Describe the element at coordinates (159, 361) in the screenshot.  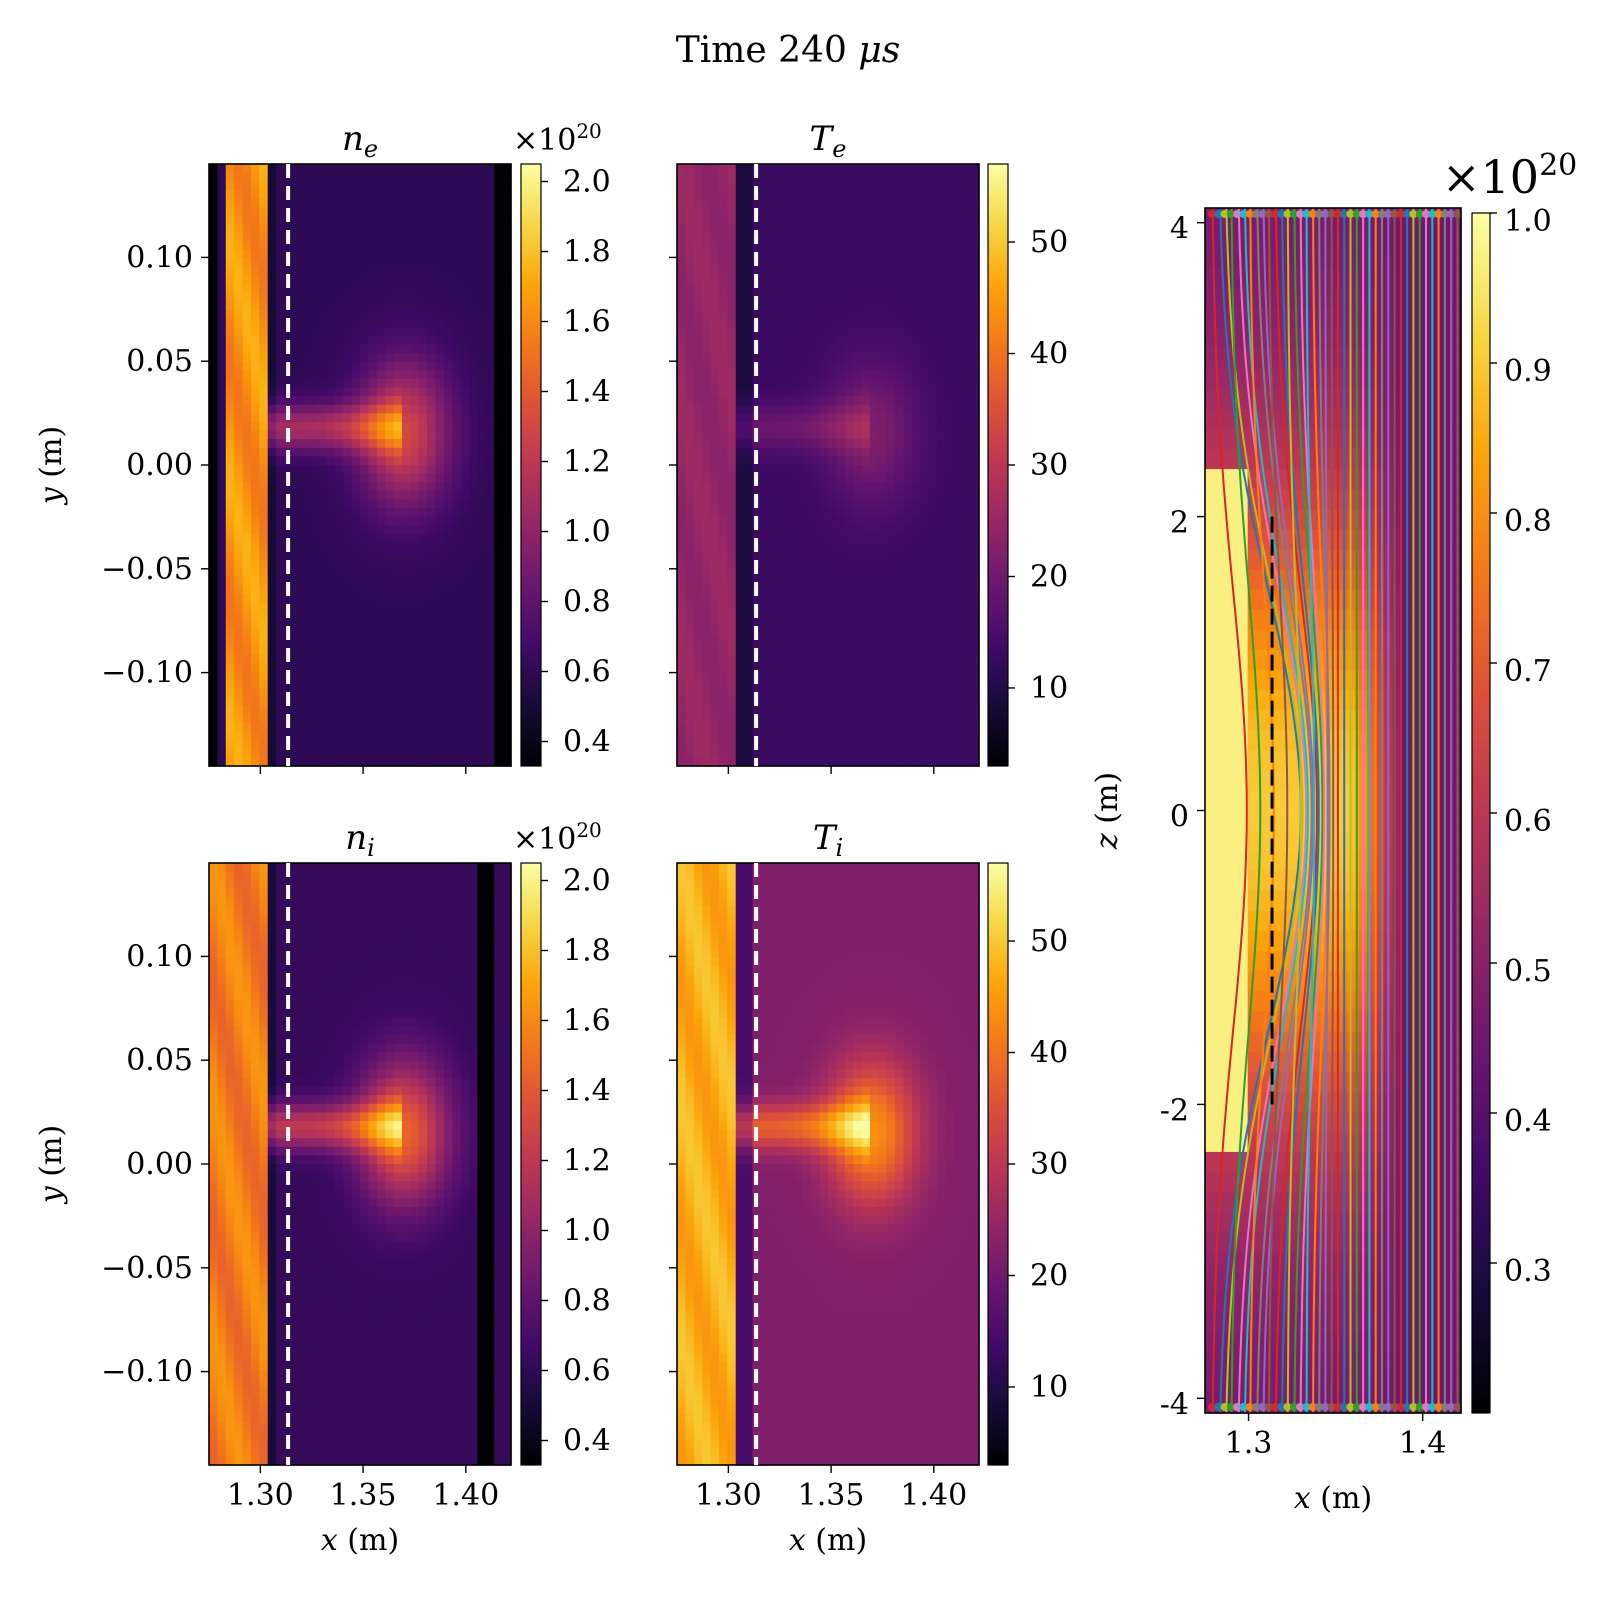
I see `y-tick-label: 0.05` at that location.